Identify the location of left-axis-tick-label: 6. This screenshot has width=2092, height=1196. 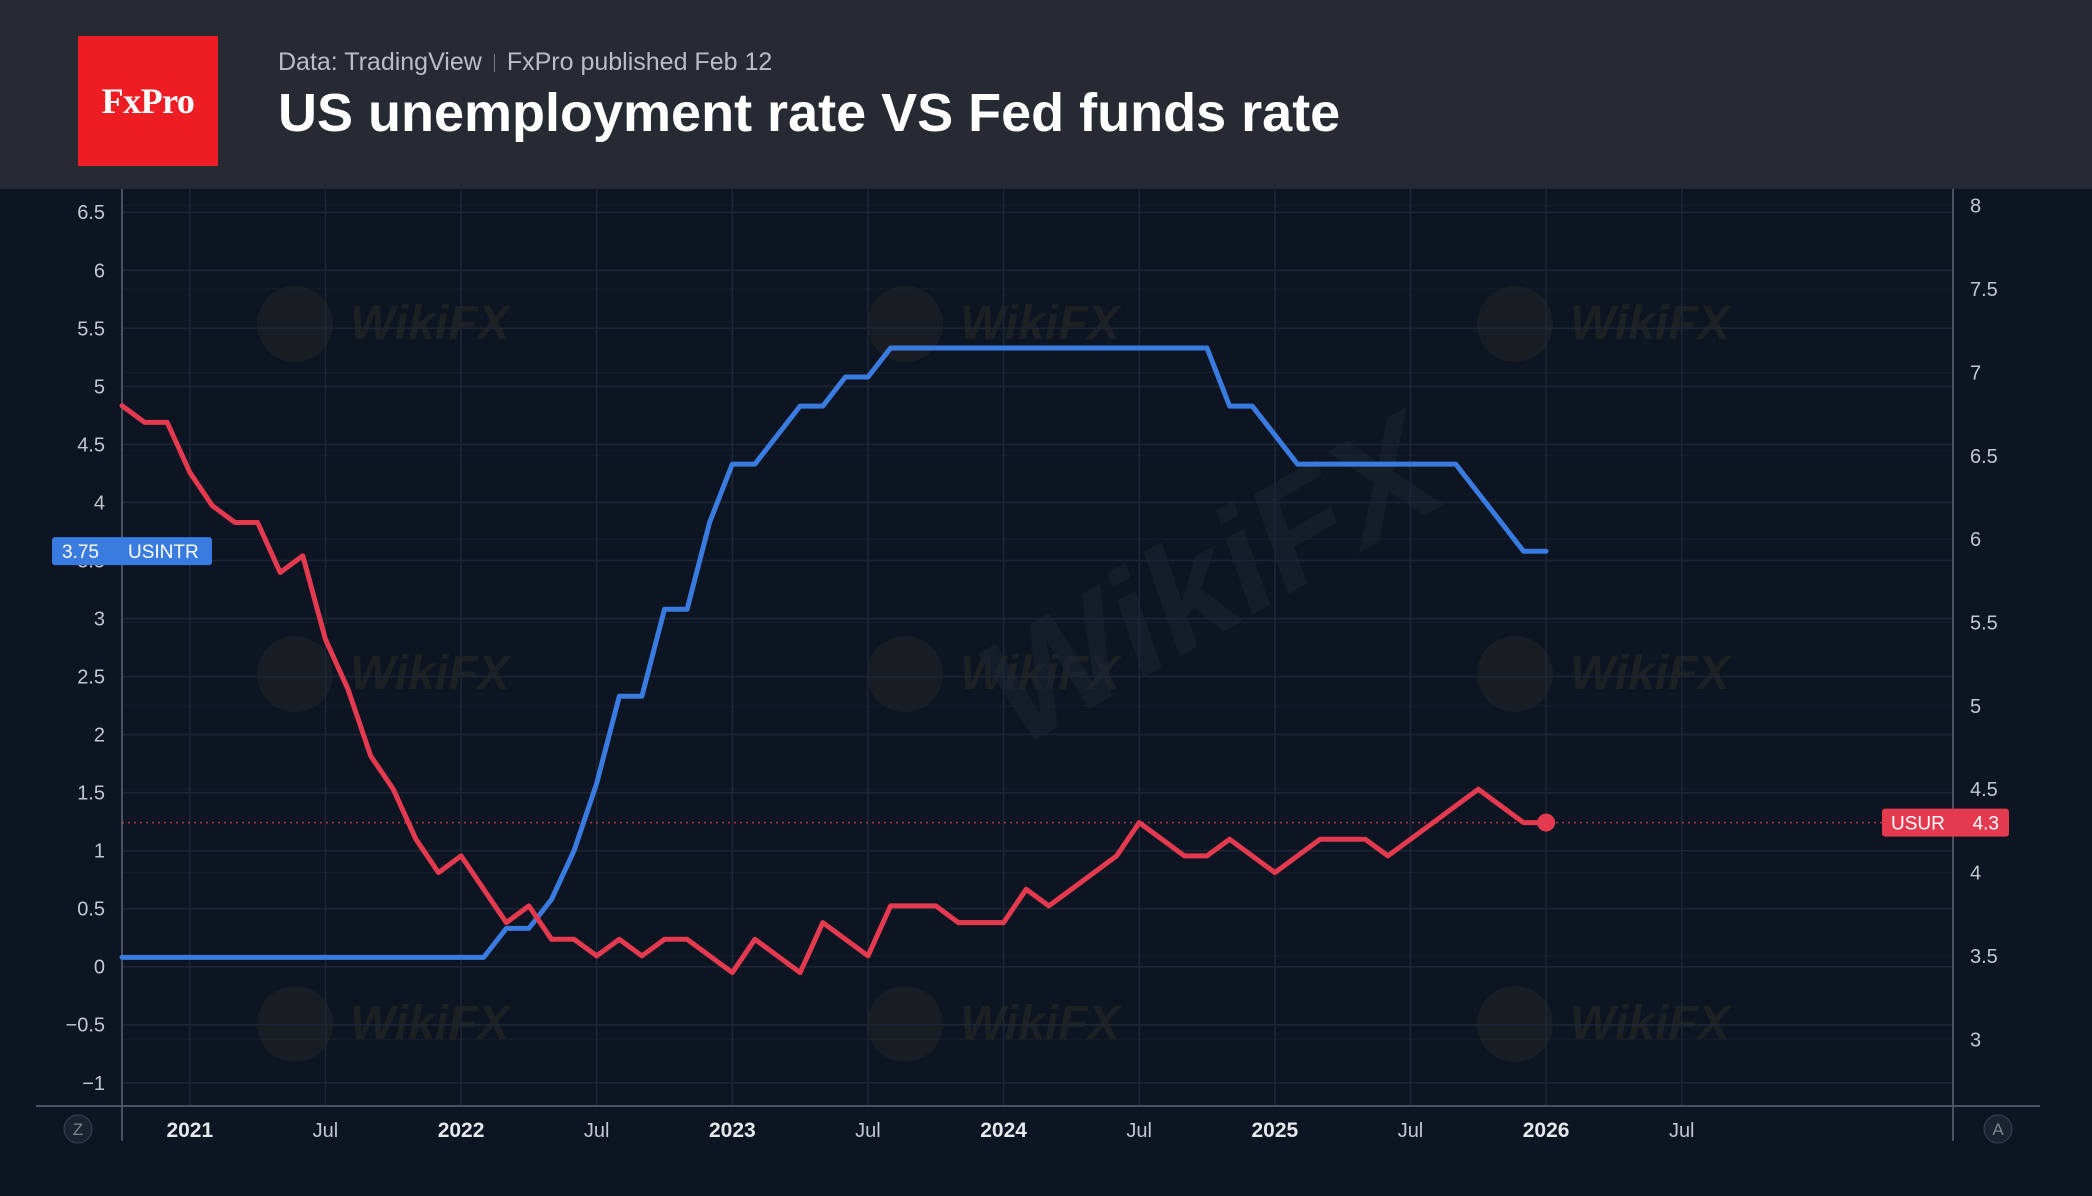
(99, 271).